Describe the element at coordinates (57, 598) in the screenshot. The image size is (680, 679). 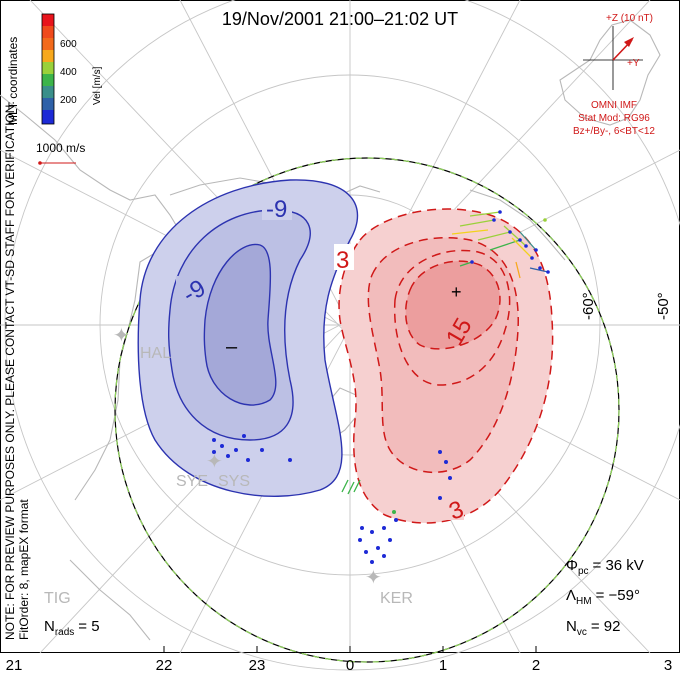
I see `station-tig: TIG` at that location.